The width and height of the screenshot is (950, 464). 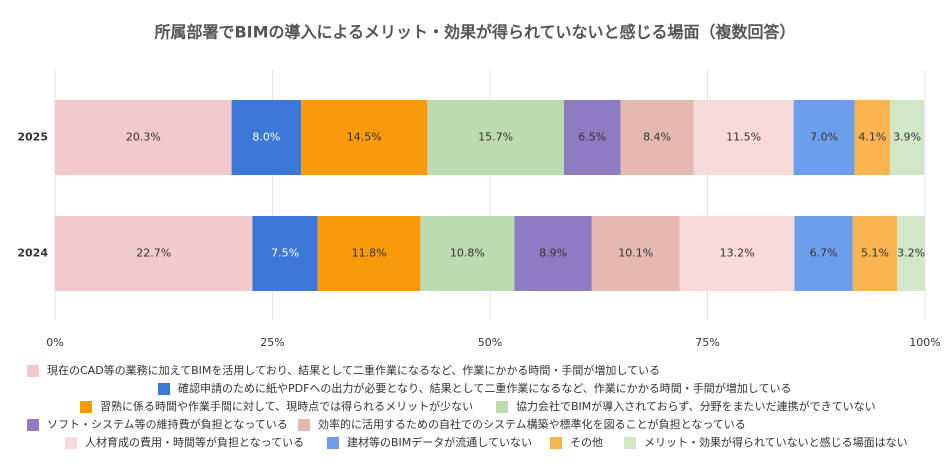 I want to click on value-label: 22.7%, so click(x=153, y=253).